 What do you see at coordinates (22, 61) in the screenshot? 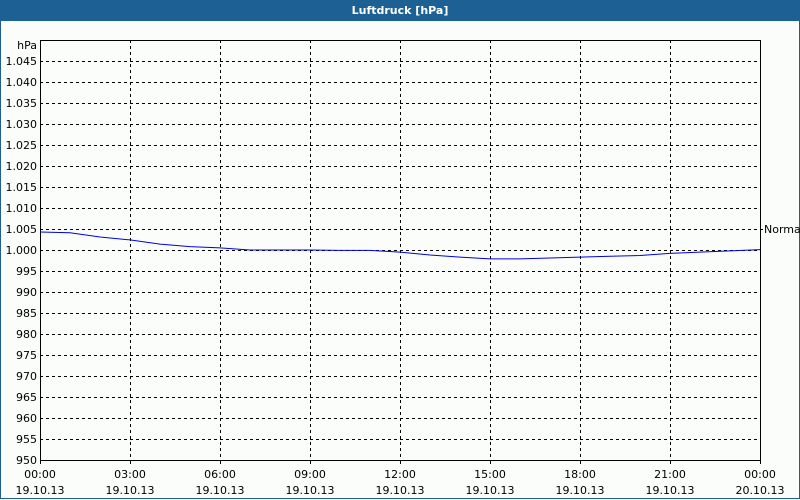
I see `y-tick-label: 1.045` at bounding box center [22, 61].